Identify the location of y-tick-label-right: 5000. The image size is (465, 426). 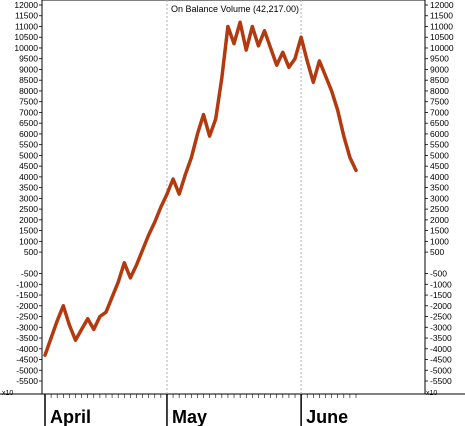
(439, 155).